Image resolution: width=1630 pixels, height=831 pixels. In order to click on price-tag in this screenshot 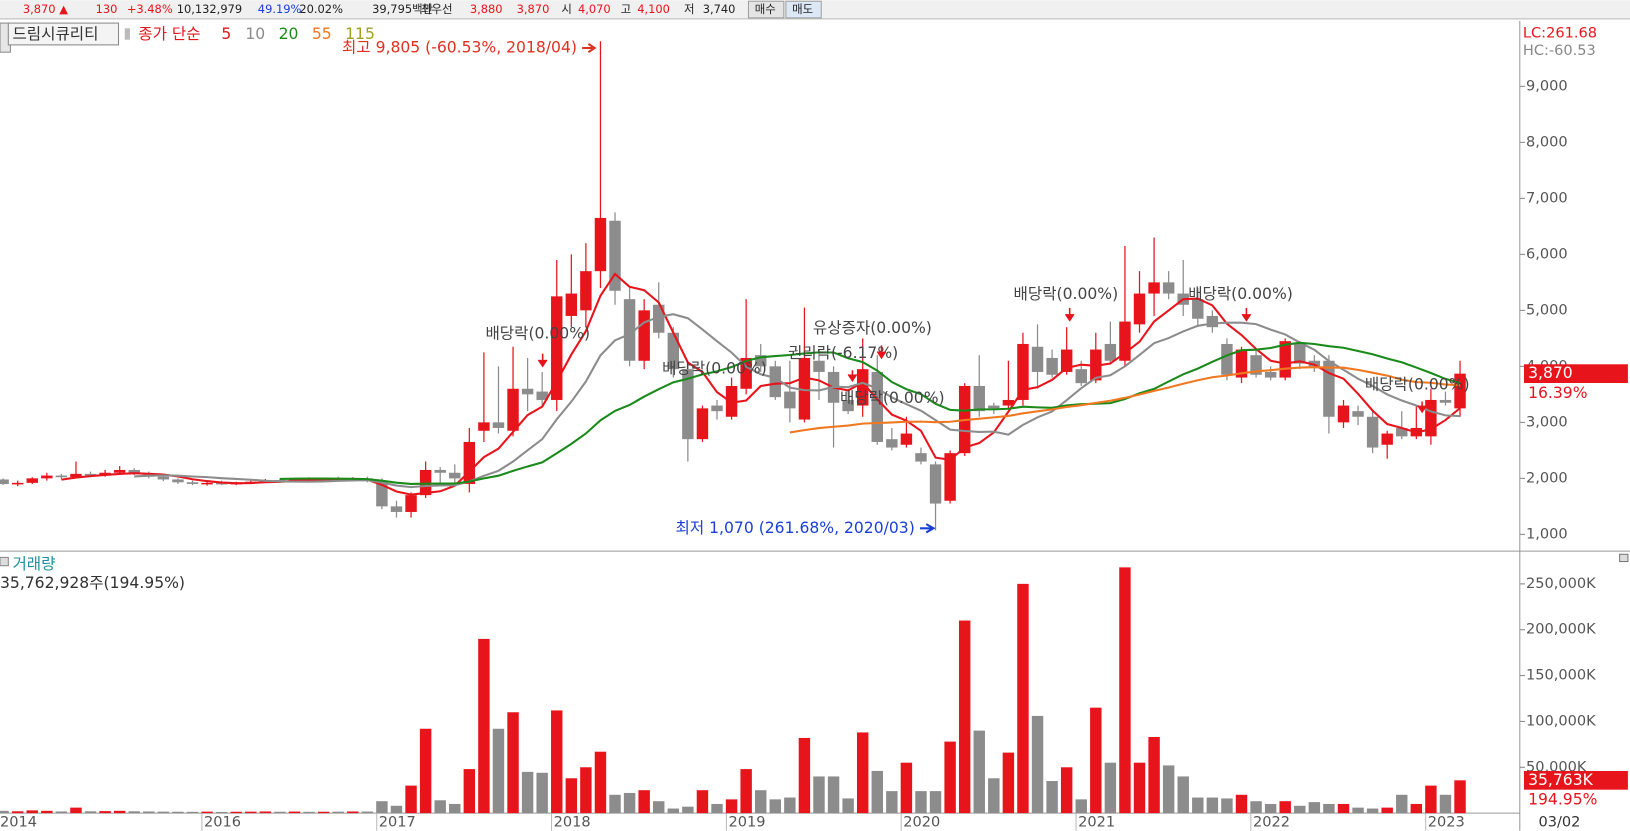, I will do `click(1575, 373)`.